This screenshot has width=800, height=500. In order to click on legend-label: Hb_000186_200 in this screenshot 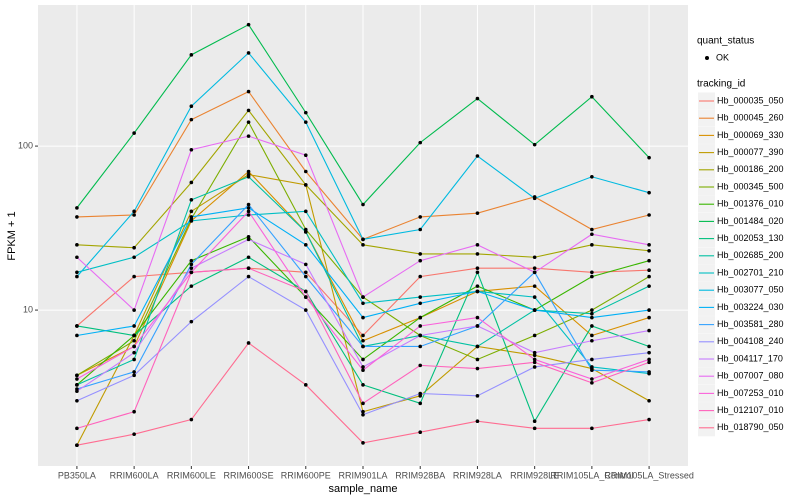, I will do `click(750, 169)`.